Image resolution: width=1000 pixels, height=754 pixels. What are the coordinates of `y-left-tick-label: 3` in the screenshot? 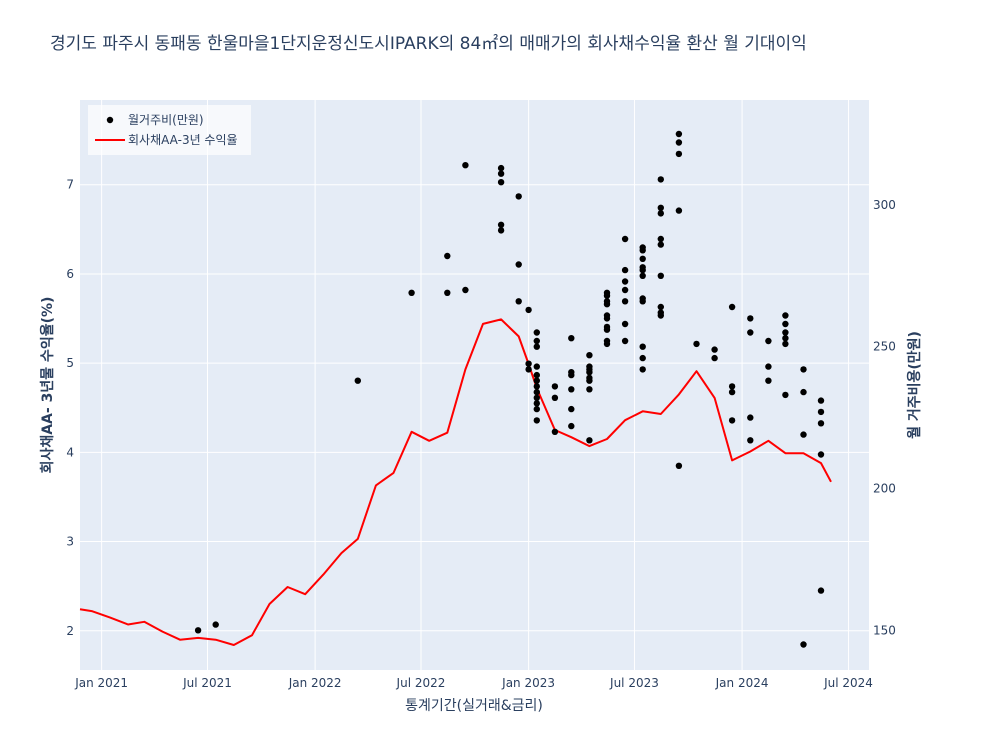 It's located at (70, 542).